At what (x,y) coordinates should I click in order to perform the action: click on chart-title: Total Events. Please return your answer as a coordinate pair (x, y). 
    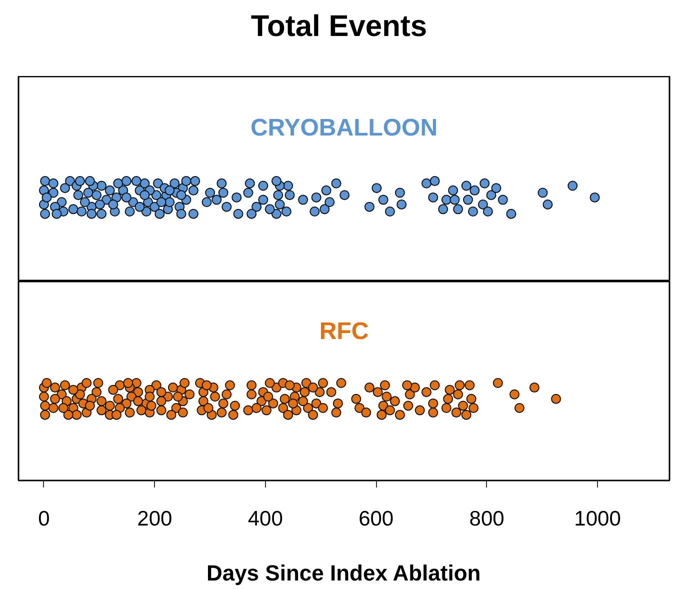
    Looking at the image, I should click on (339, 27).